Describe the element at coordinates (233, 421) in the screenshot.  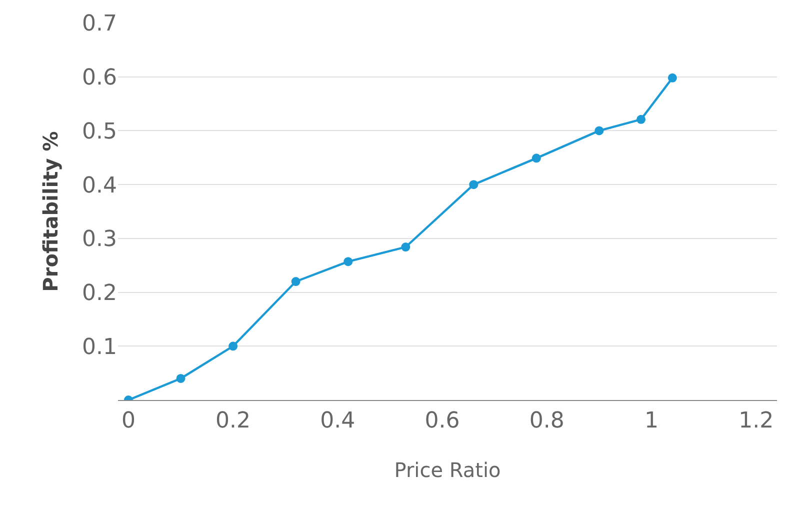
I see `x-tick-label: 0.2` at that location.